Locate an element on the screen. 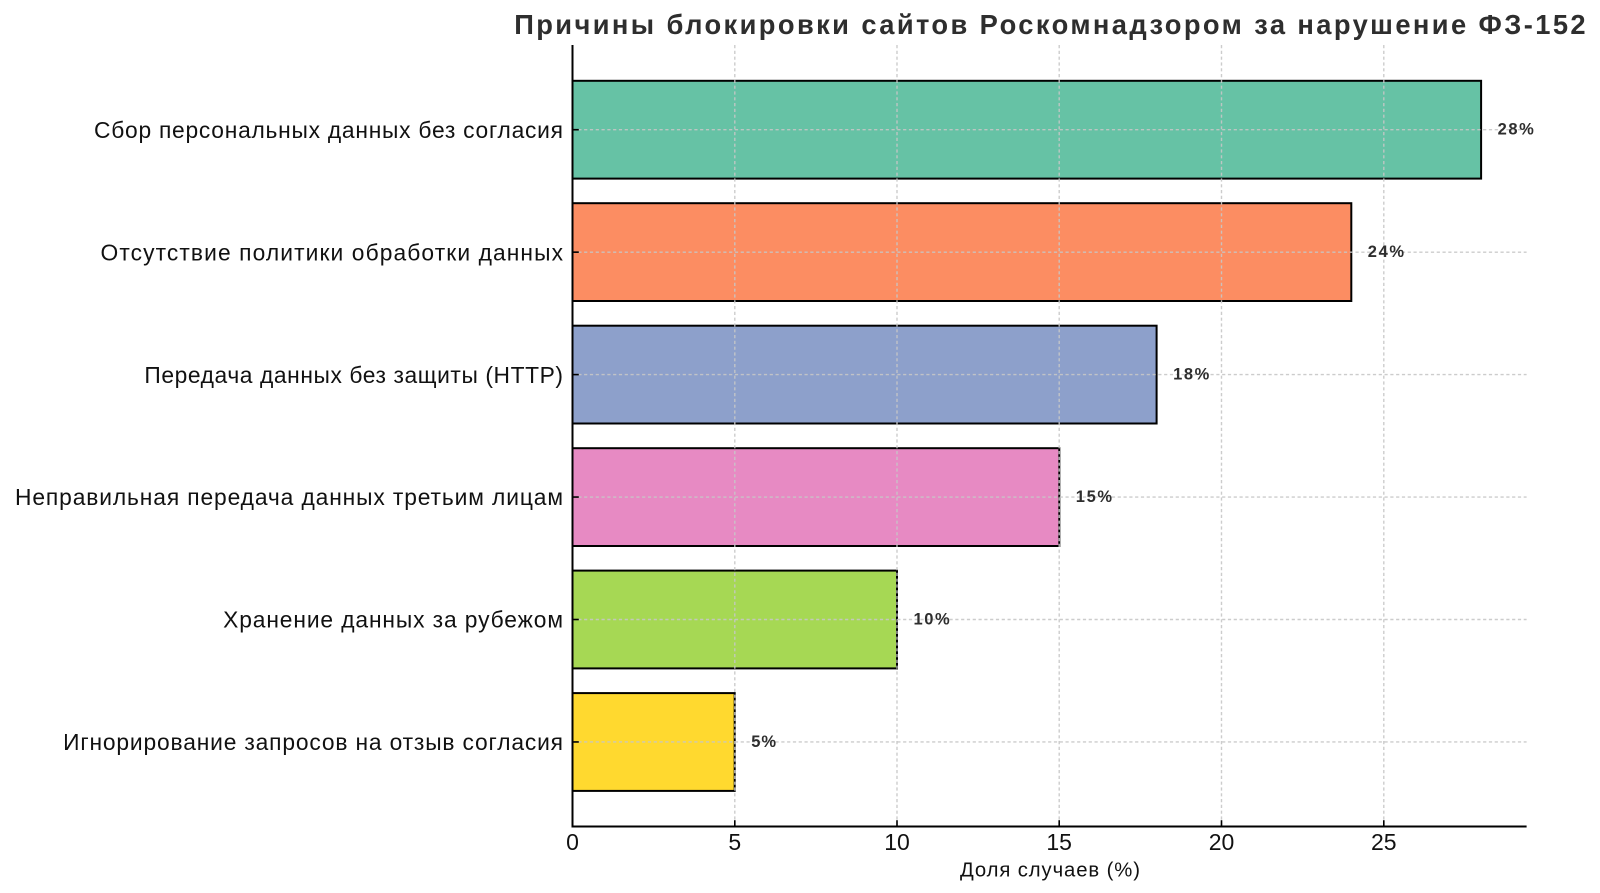  svg-text: Доля случаев (%) is located at coordinates (1050, 870).